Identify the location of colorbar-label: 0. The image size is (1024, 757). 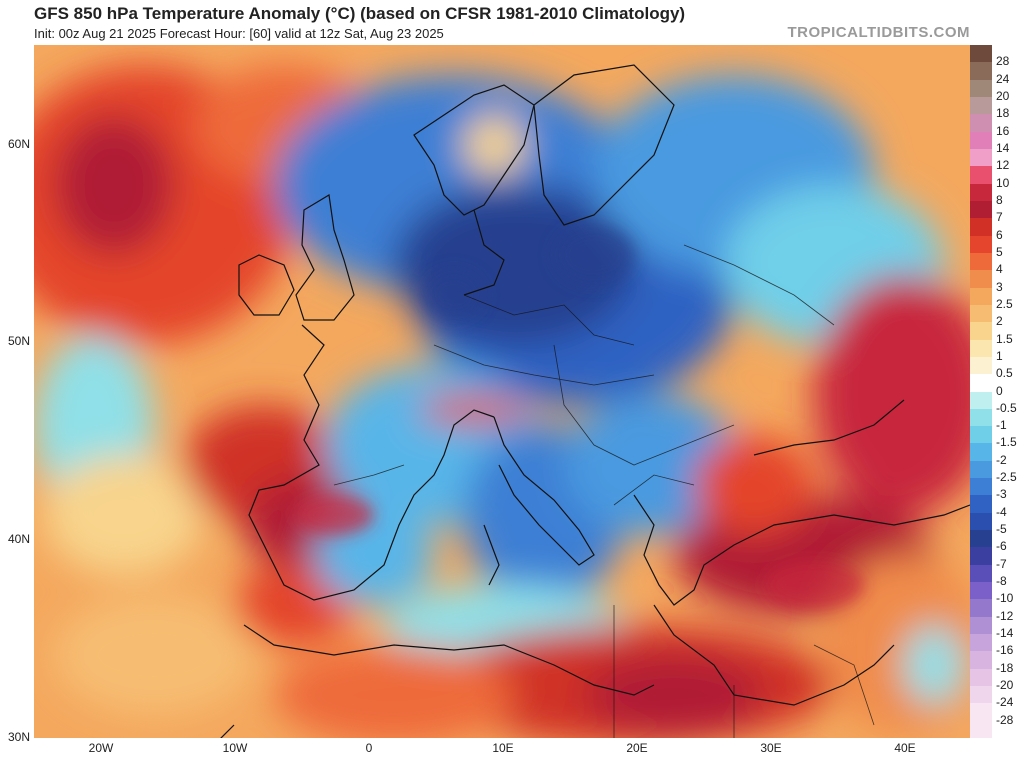
(999, 390).